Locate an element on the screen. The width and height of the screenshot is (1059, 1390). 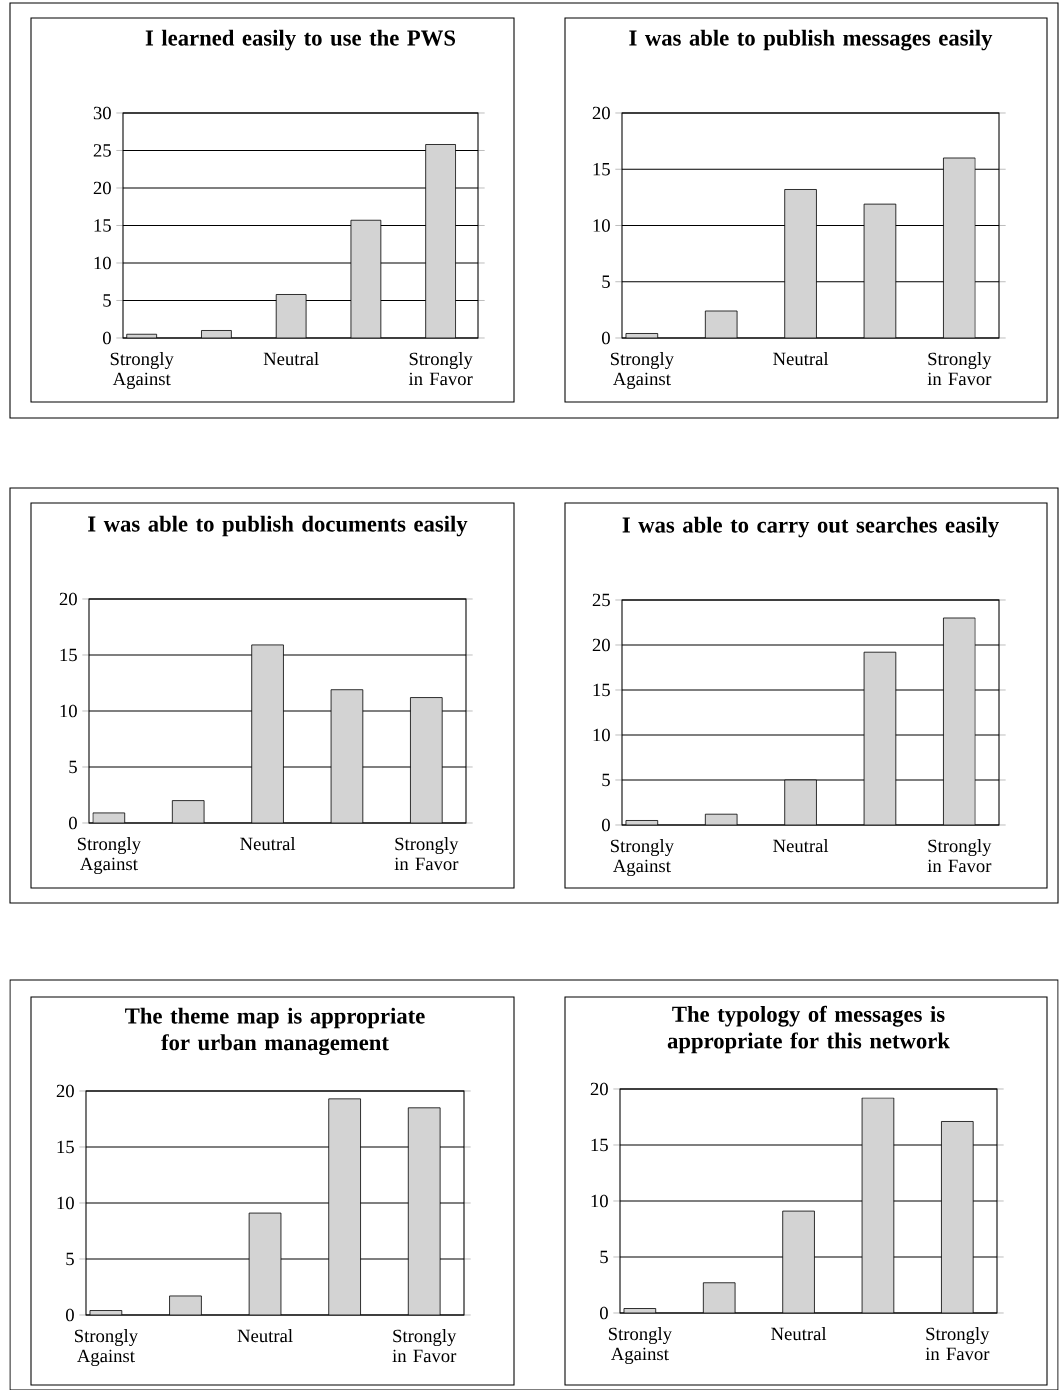
chart-title: I learned easily to use the PWS is located at coordinates (300, 40).